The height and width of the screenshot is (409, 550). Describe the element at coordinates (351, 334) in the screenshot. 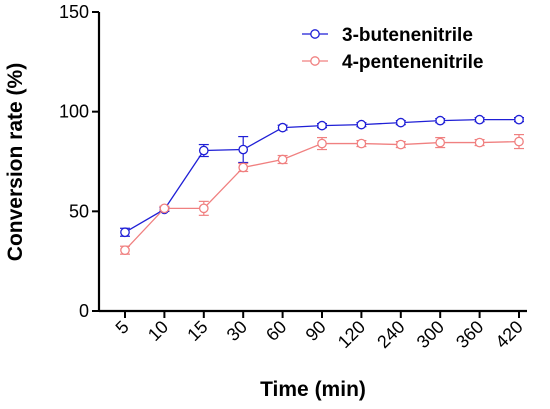

I see `x-tick-label: 120` at that location.